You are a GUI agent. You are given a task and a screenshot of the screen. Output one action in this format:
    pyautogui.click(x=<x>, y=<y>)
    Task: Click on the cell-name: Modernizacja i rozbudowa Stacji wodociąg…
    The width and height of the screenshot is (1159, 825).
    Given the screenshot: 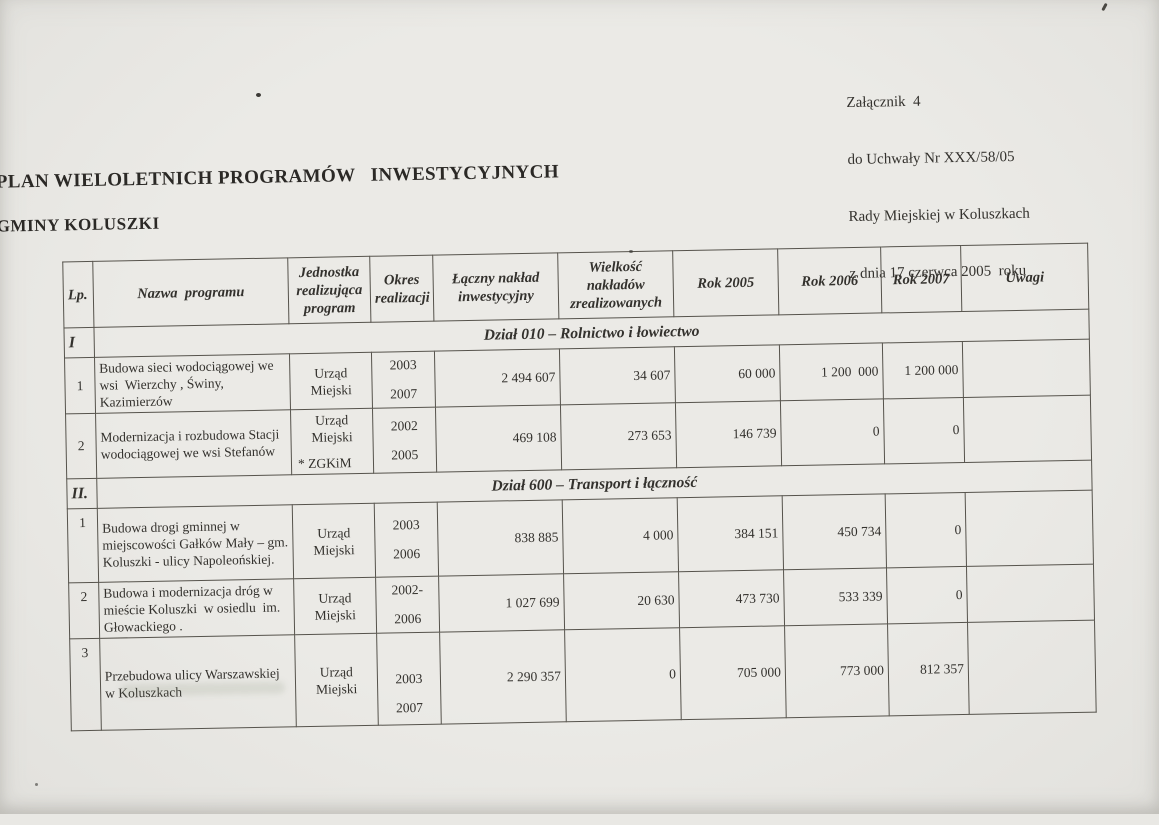 What is the action you would take?
    pyautogui.click(x=193, y=444)
    